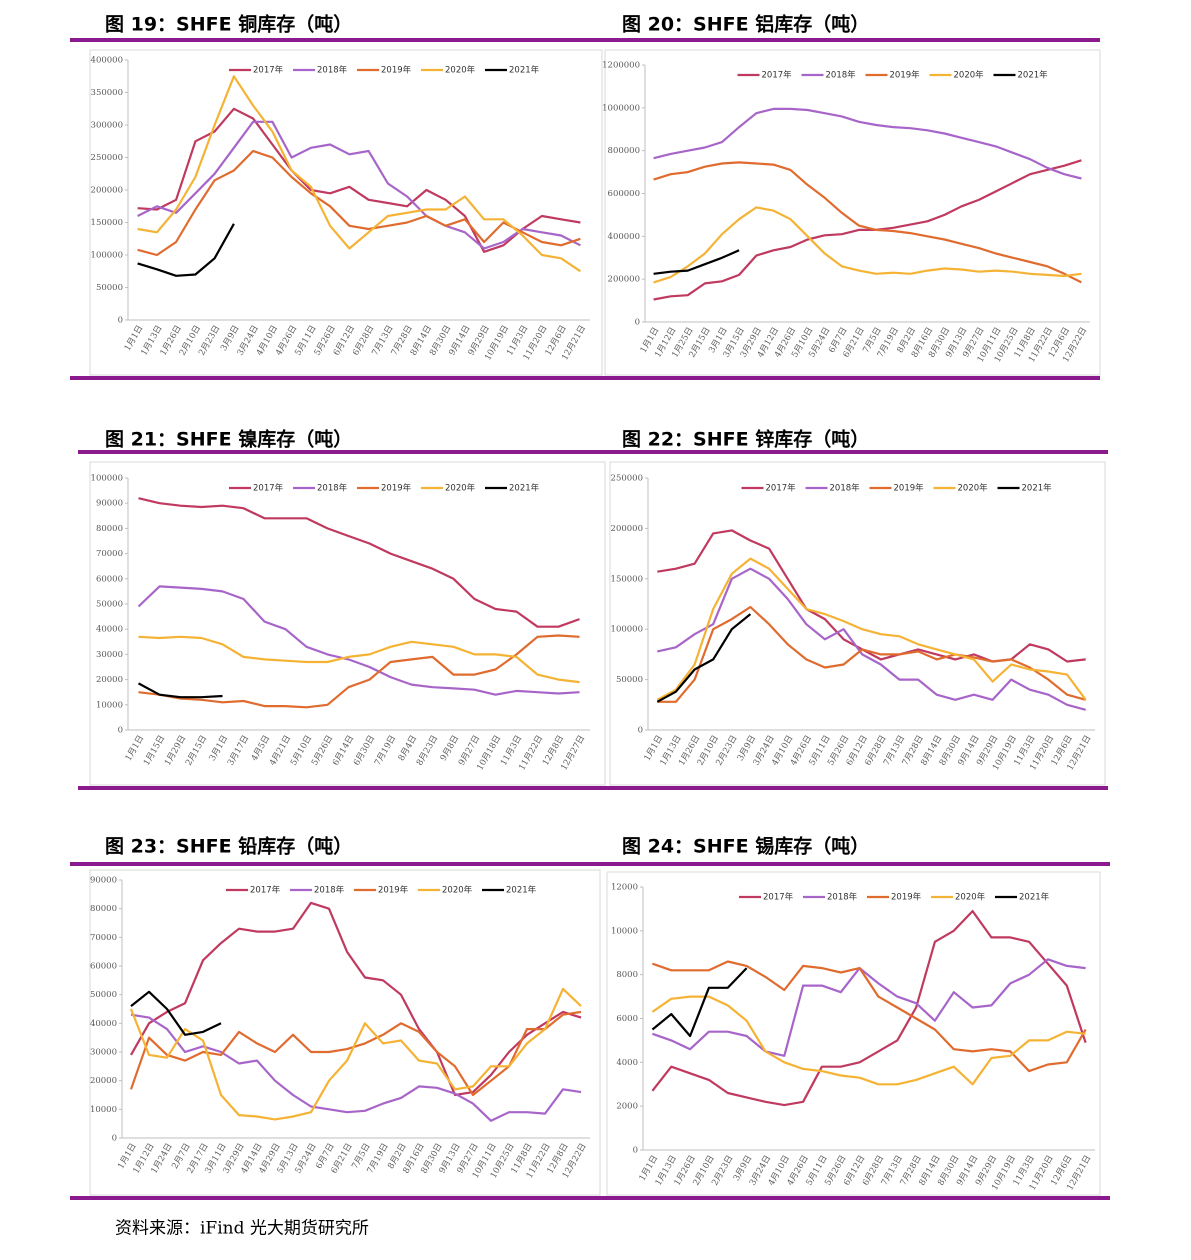 The image size is (1191, 1260). What do you see at coordinates (460, 488) in the screenshot?
I see `legend-label: 2020年` at bounding box center [460, 488].